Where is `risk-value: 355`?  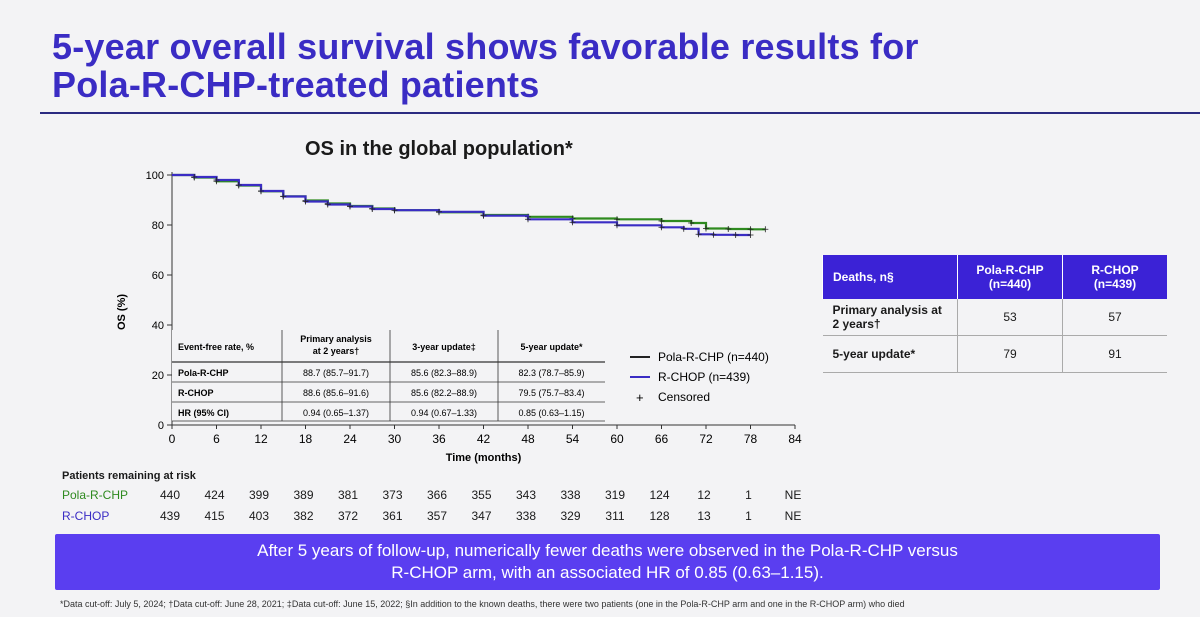 risk-value: 355 is located at coordinates (481, 495).